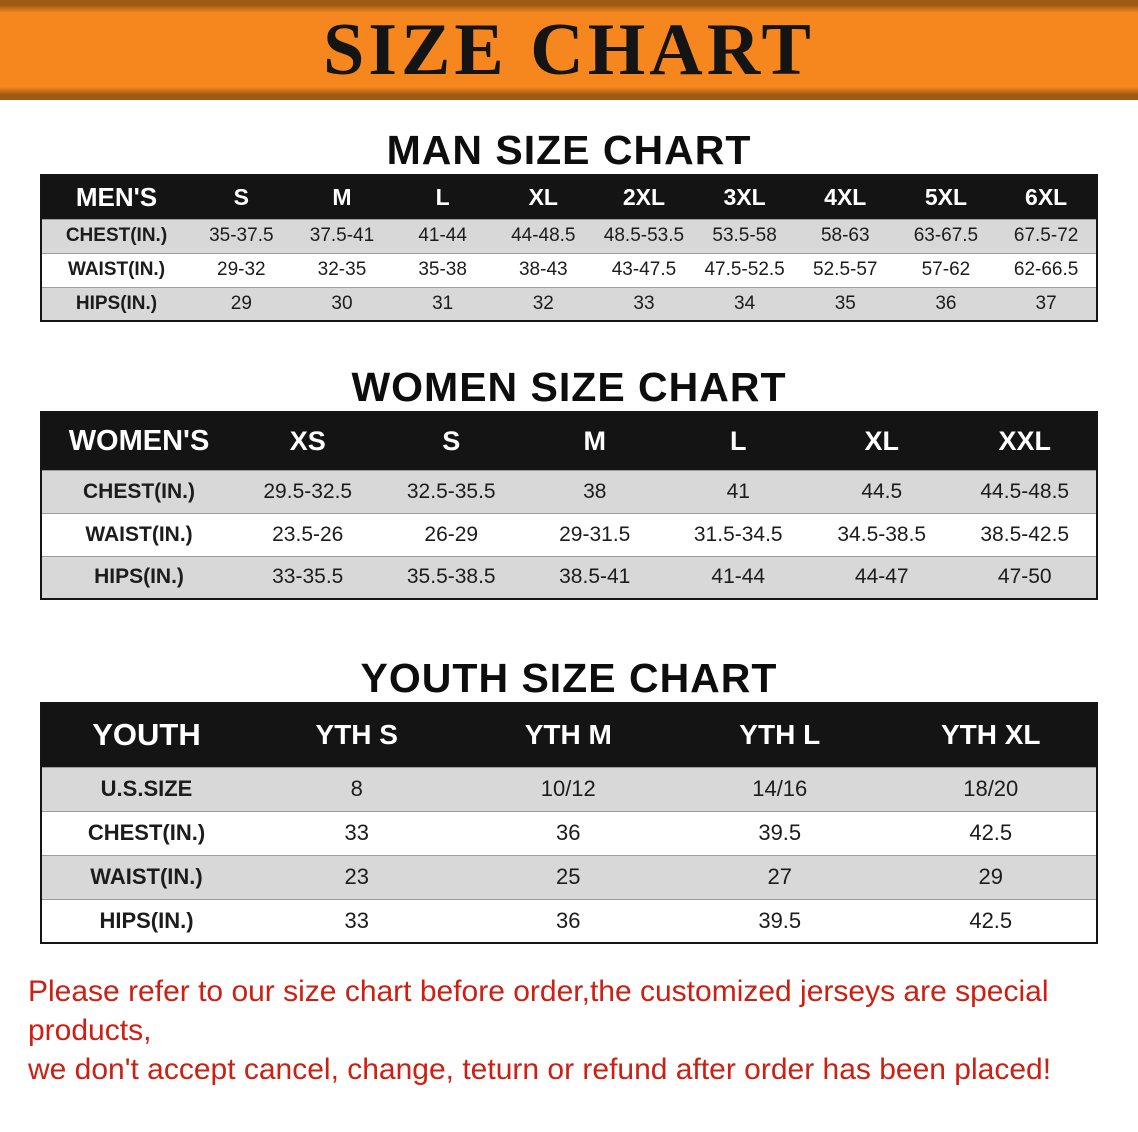 The height and width of the screenshot is (1132, 1138). What do you see at coordinates (342, 303) in the screenshot?
I see `size-value-cell: 30` at bounding box center [342, 303].